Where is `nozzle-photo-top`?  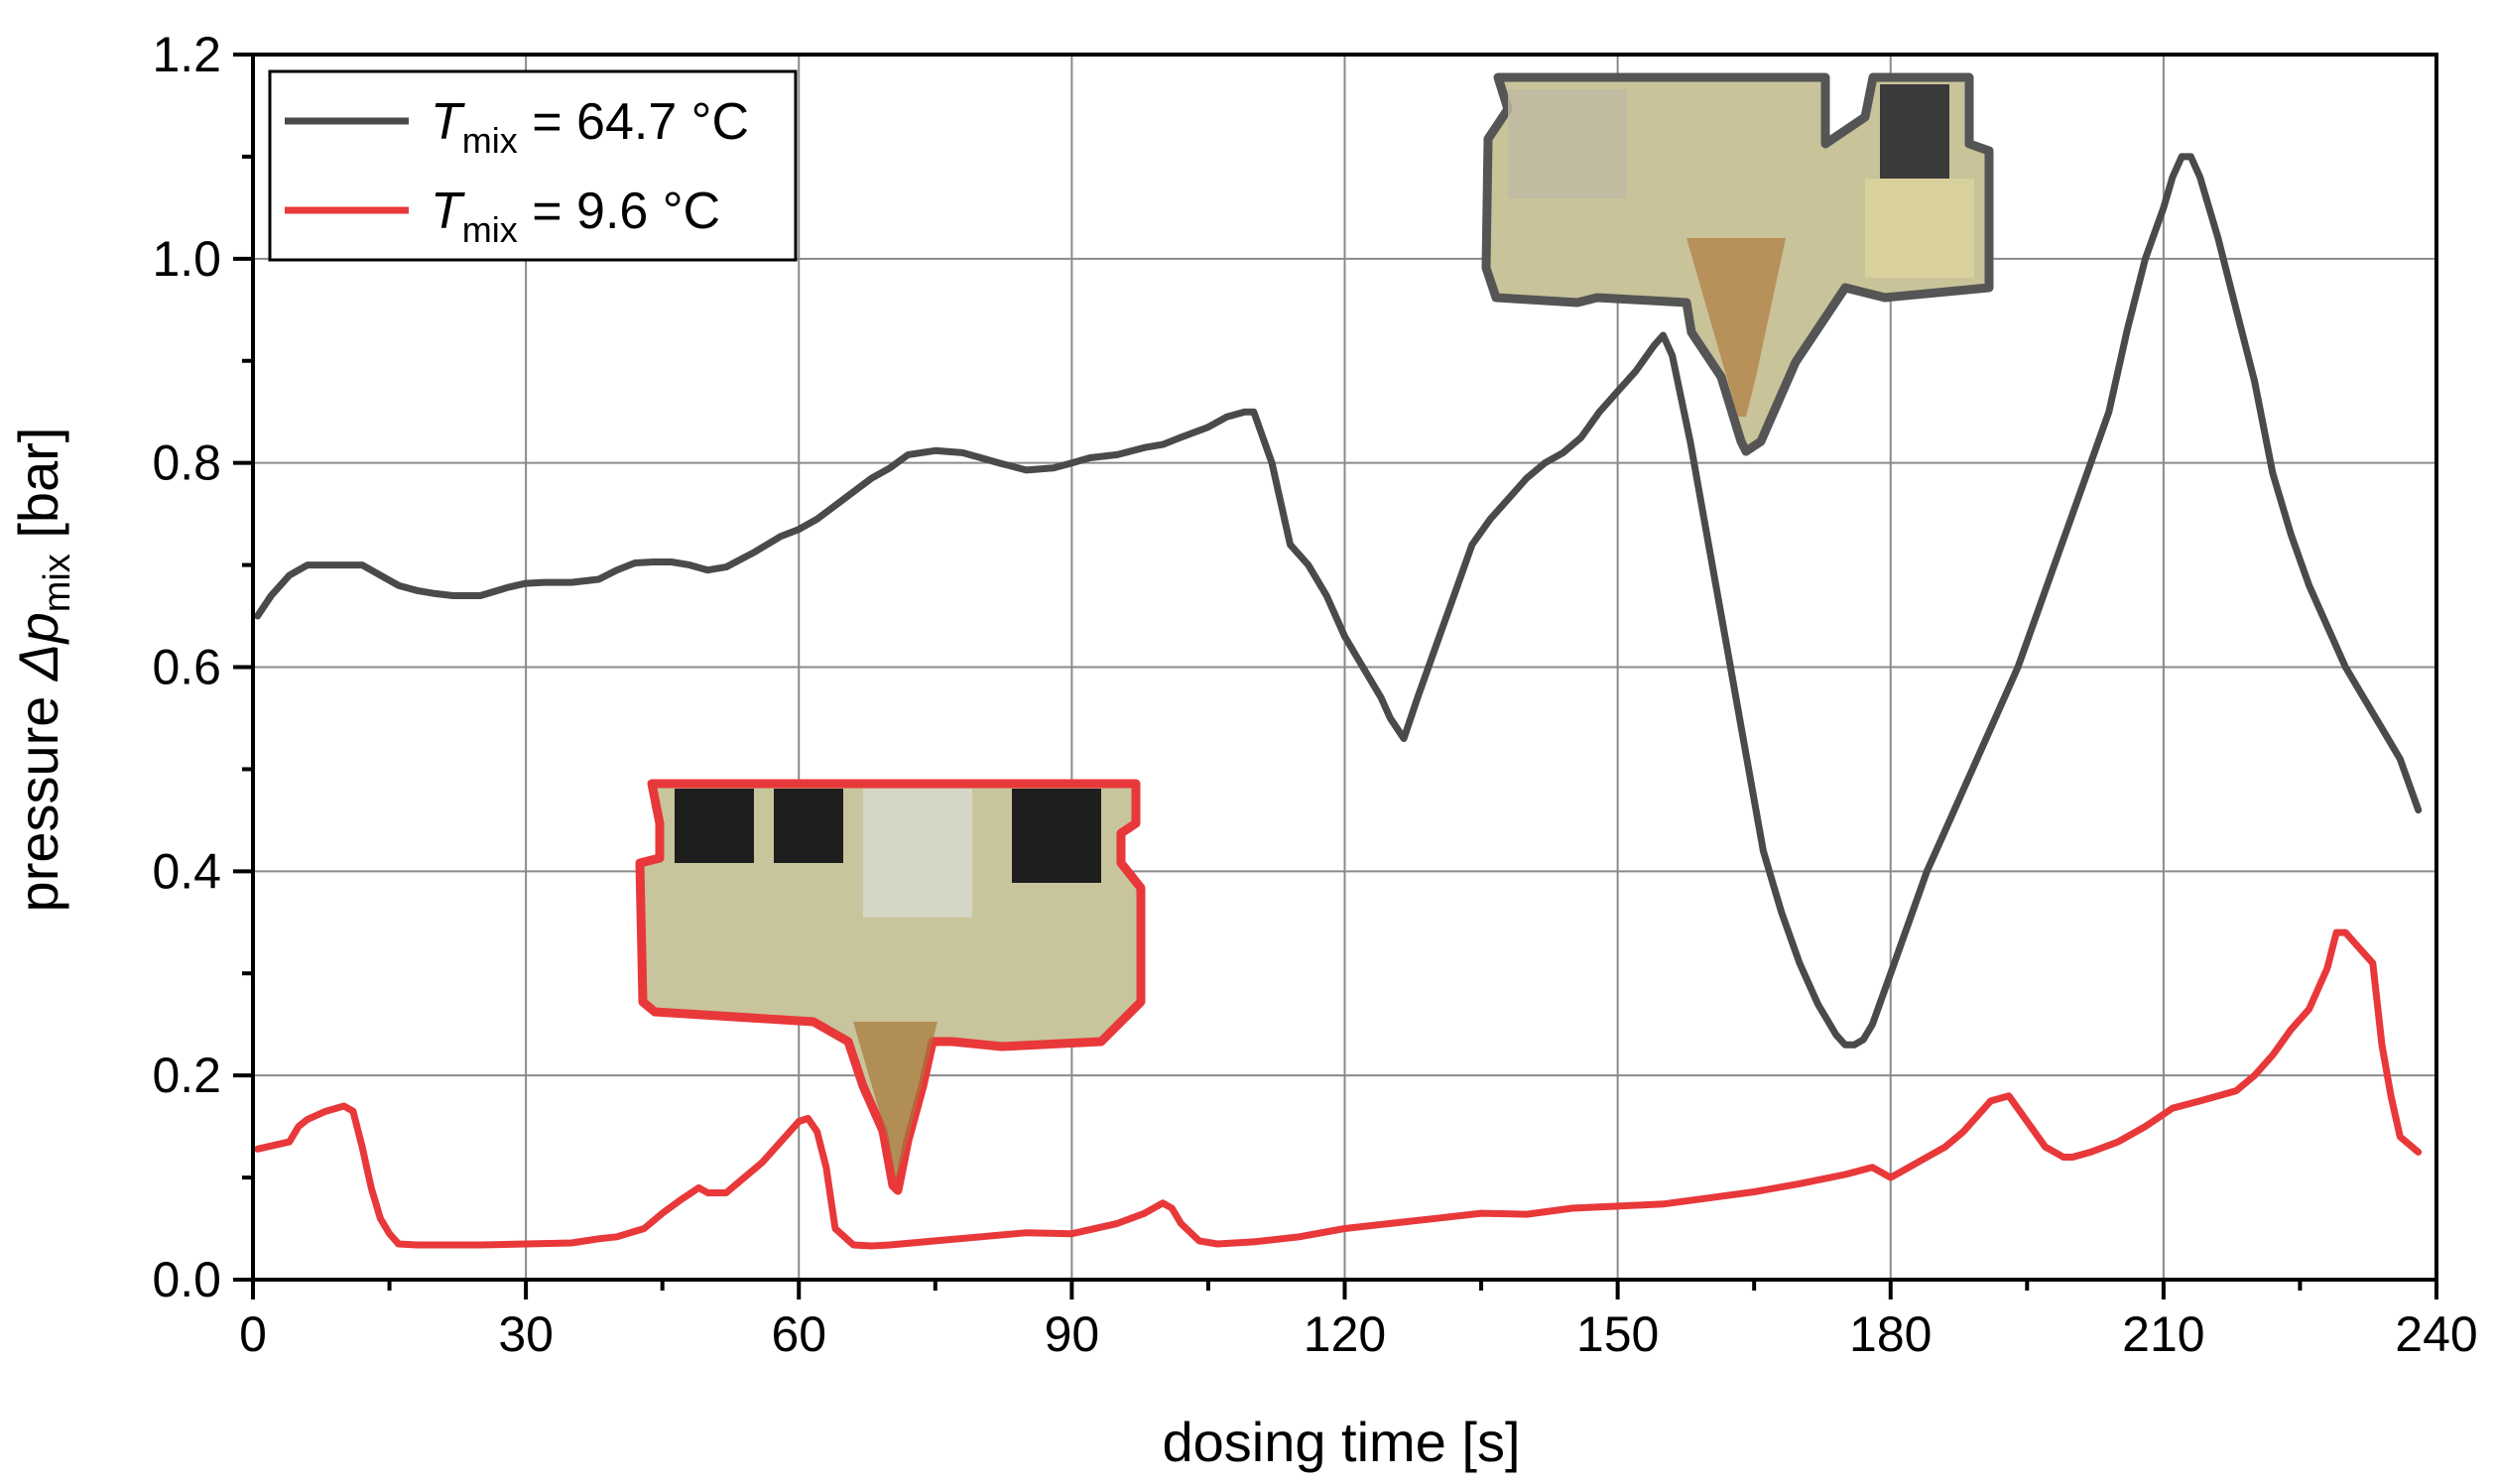 nozzle-photo-top is located at coordinates (1737, 264).